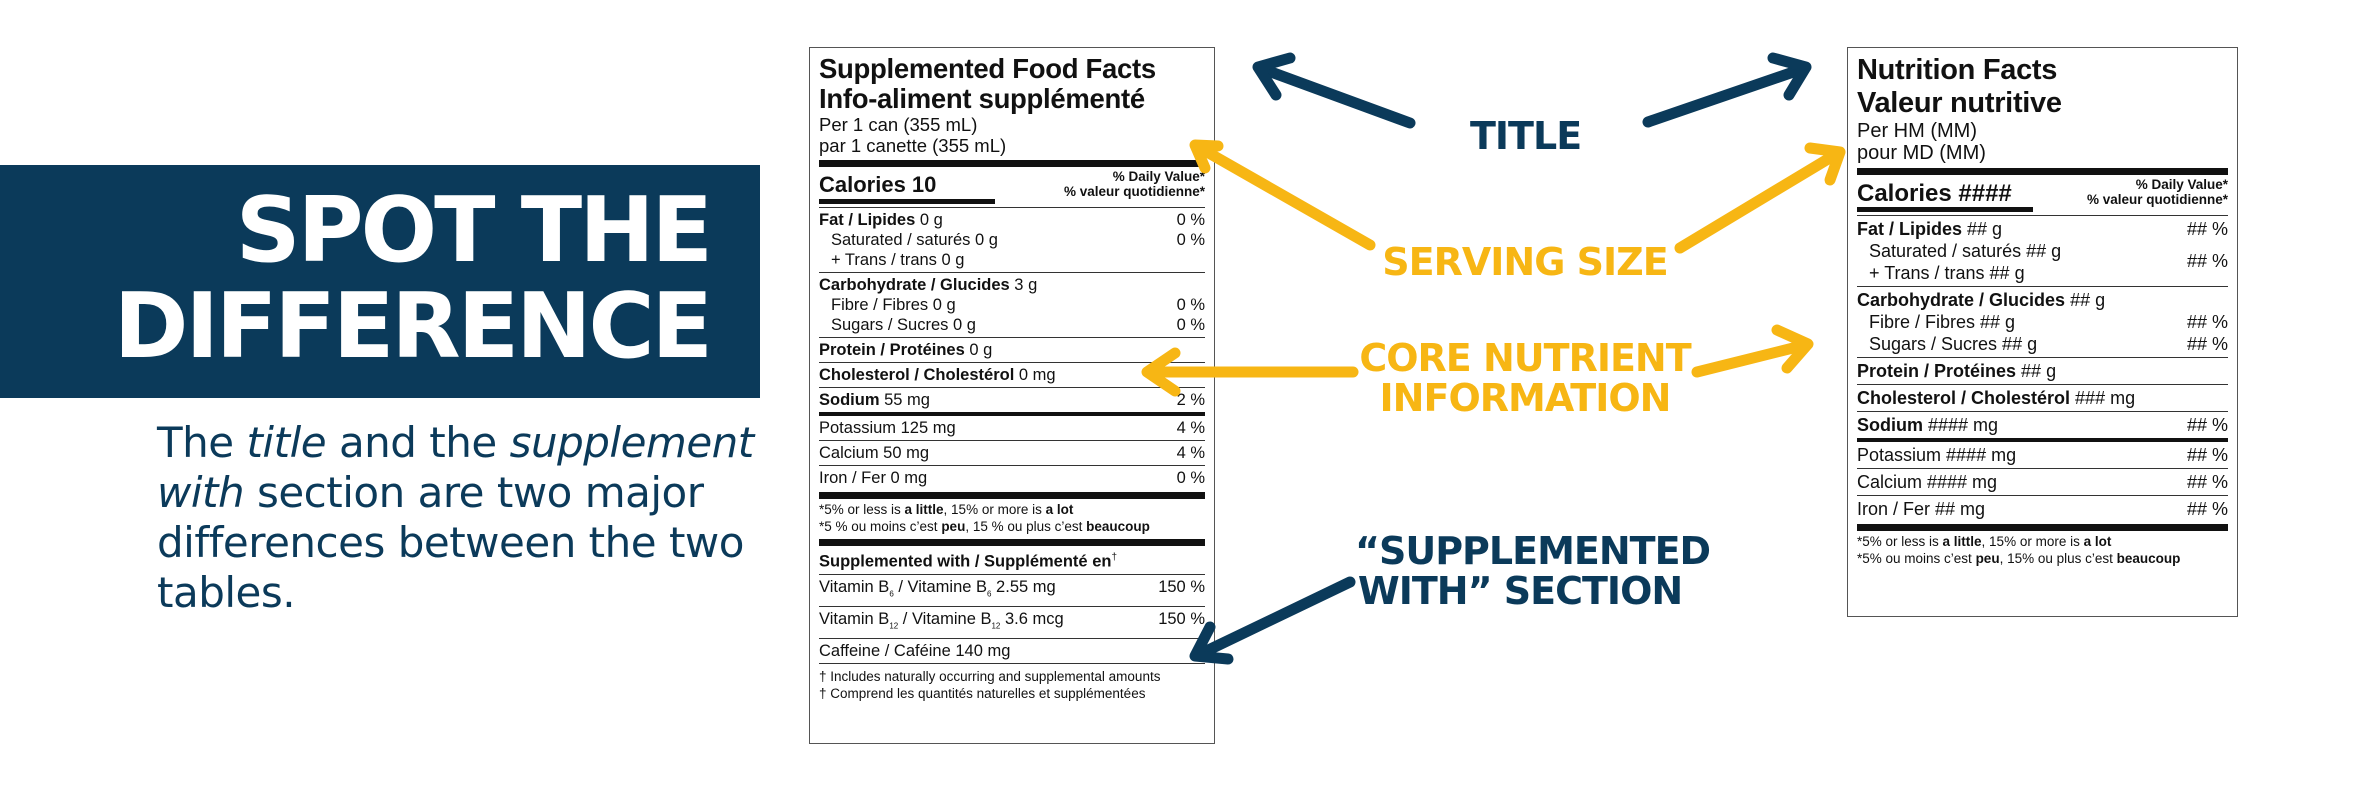  What do you see at coordinates (854, 618) in the screenshot?
I see `b12-text: Vitamin B` at bounding box center [854, 618].